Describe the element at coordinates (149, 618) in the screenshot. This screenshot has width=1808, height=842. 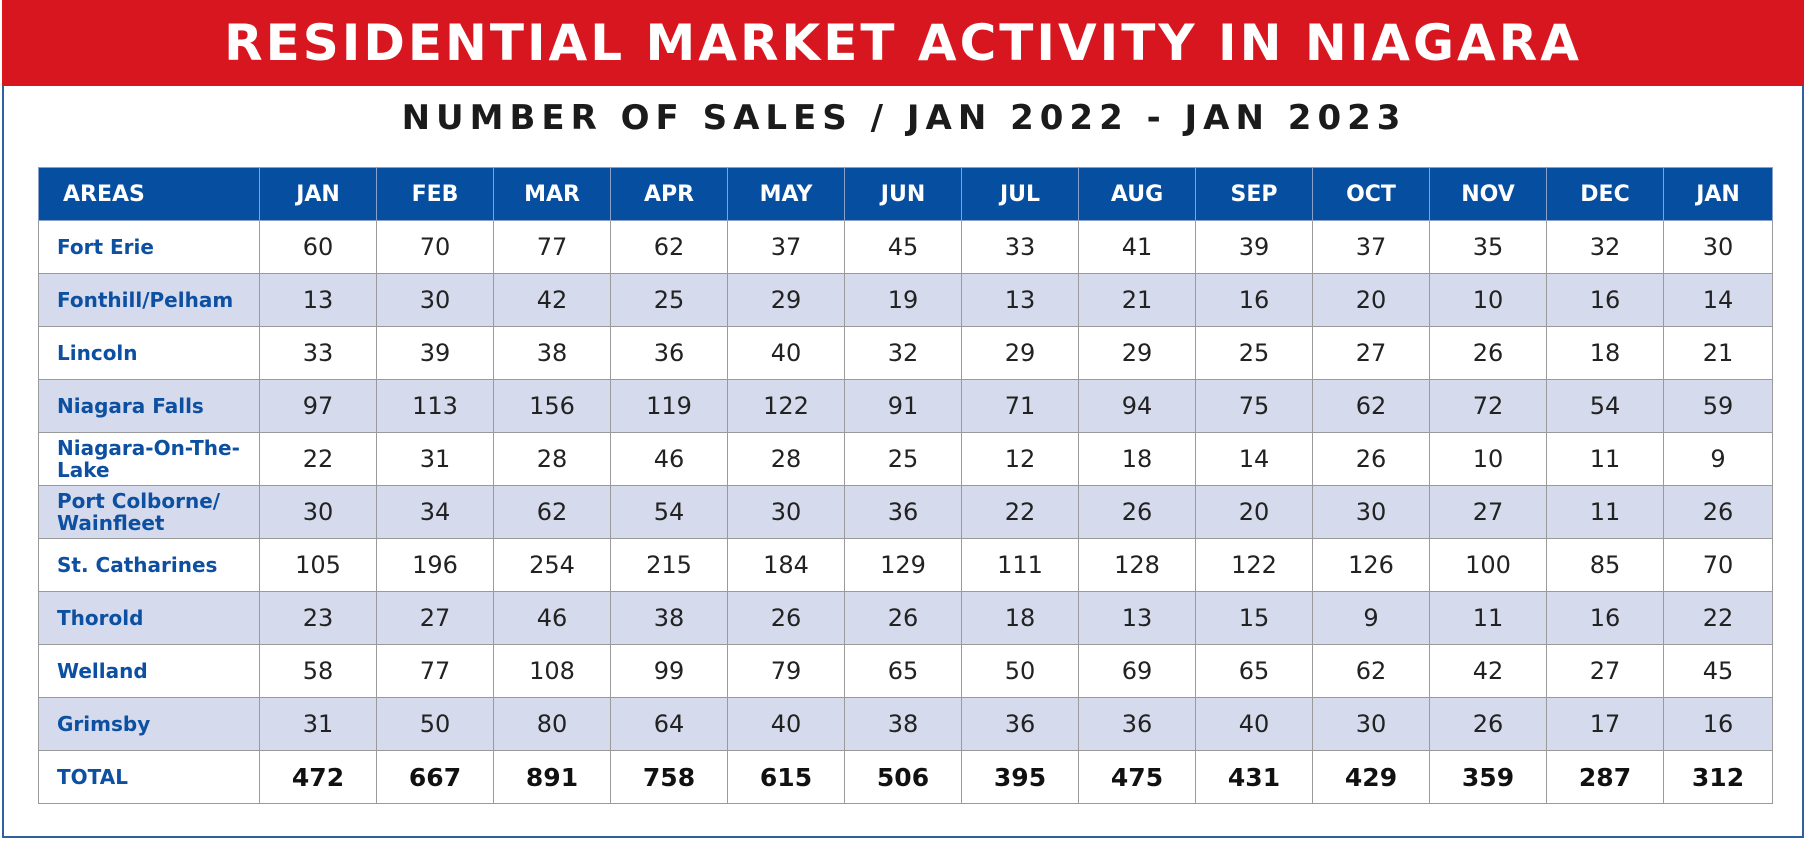
I see `area-name: Thorold` at that location.